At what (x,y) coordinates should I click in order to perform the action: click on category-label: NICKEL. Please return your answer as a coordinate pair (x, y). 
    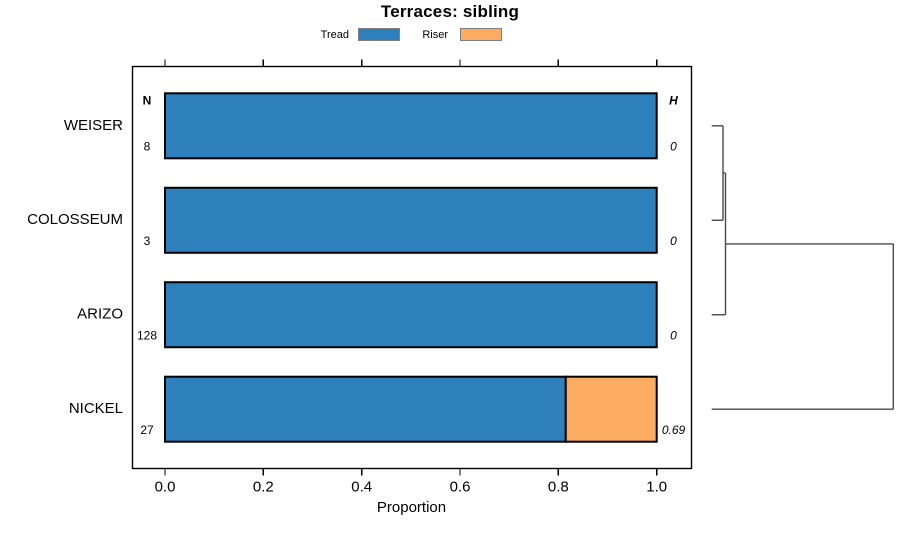
    Looking at the image, I should click on (96, 408).